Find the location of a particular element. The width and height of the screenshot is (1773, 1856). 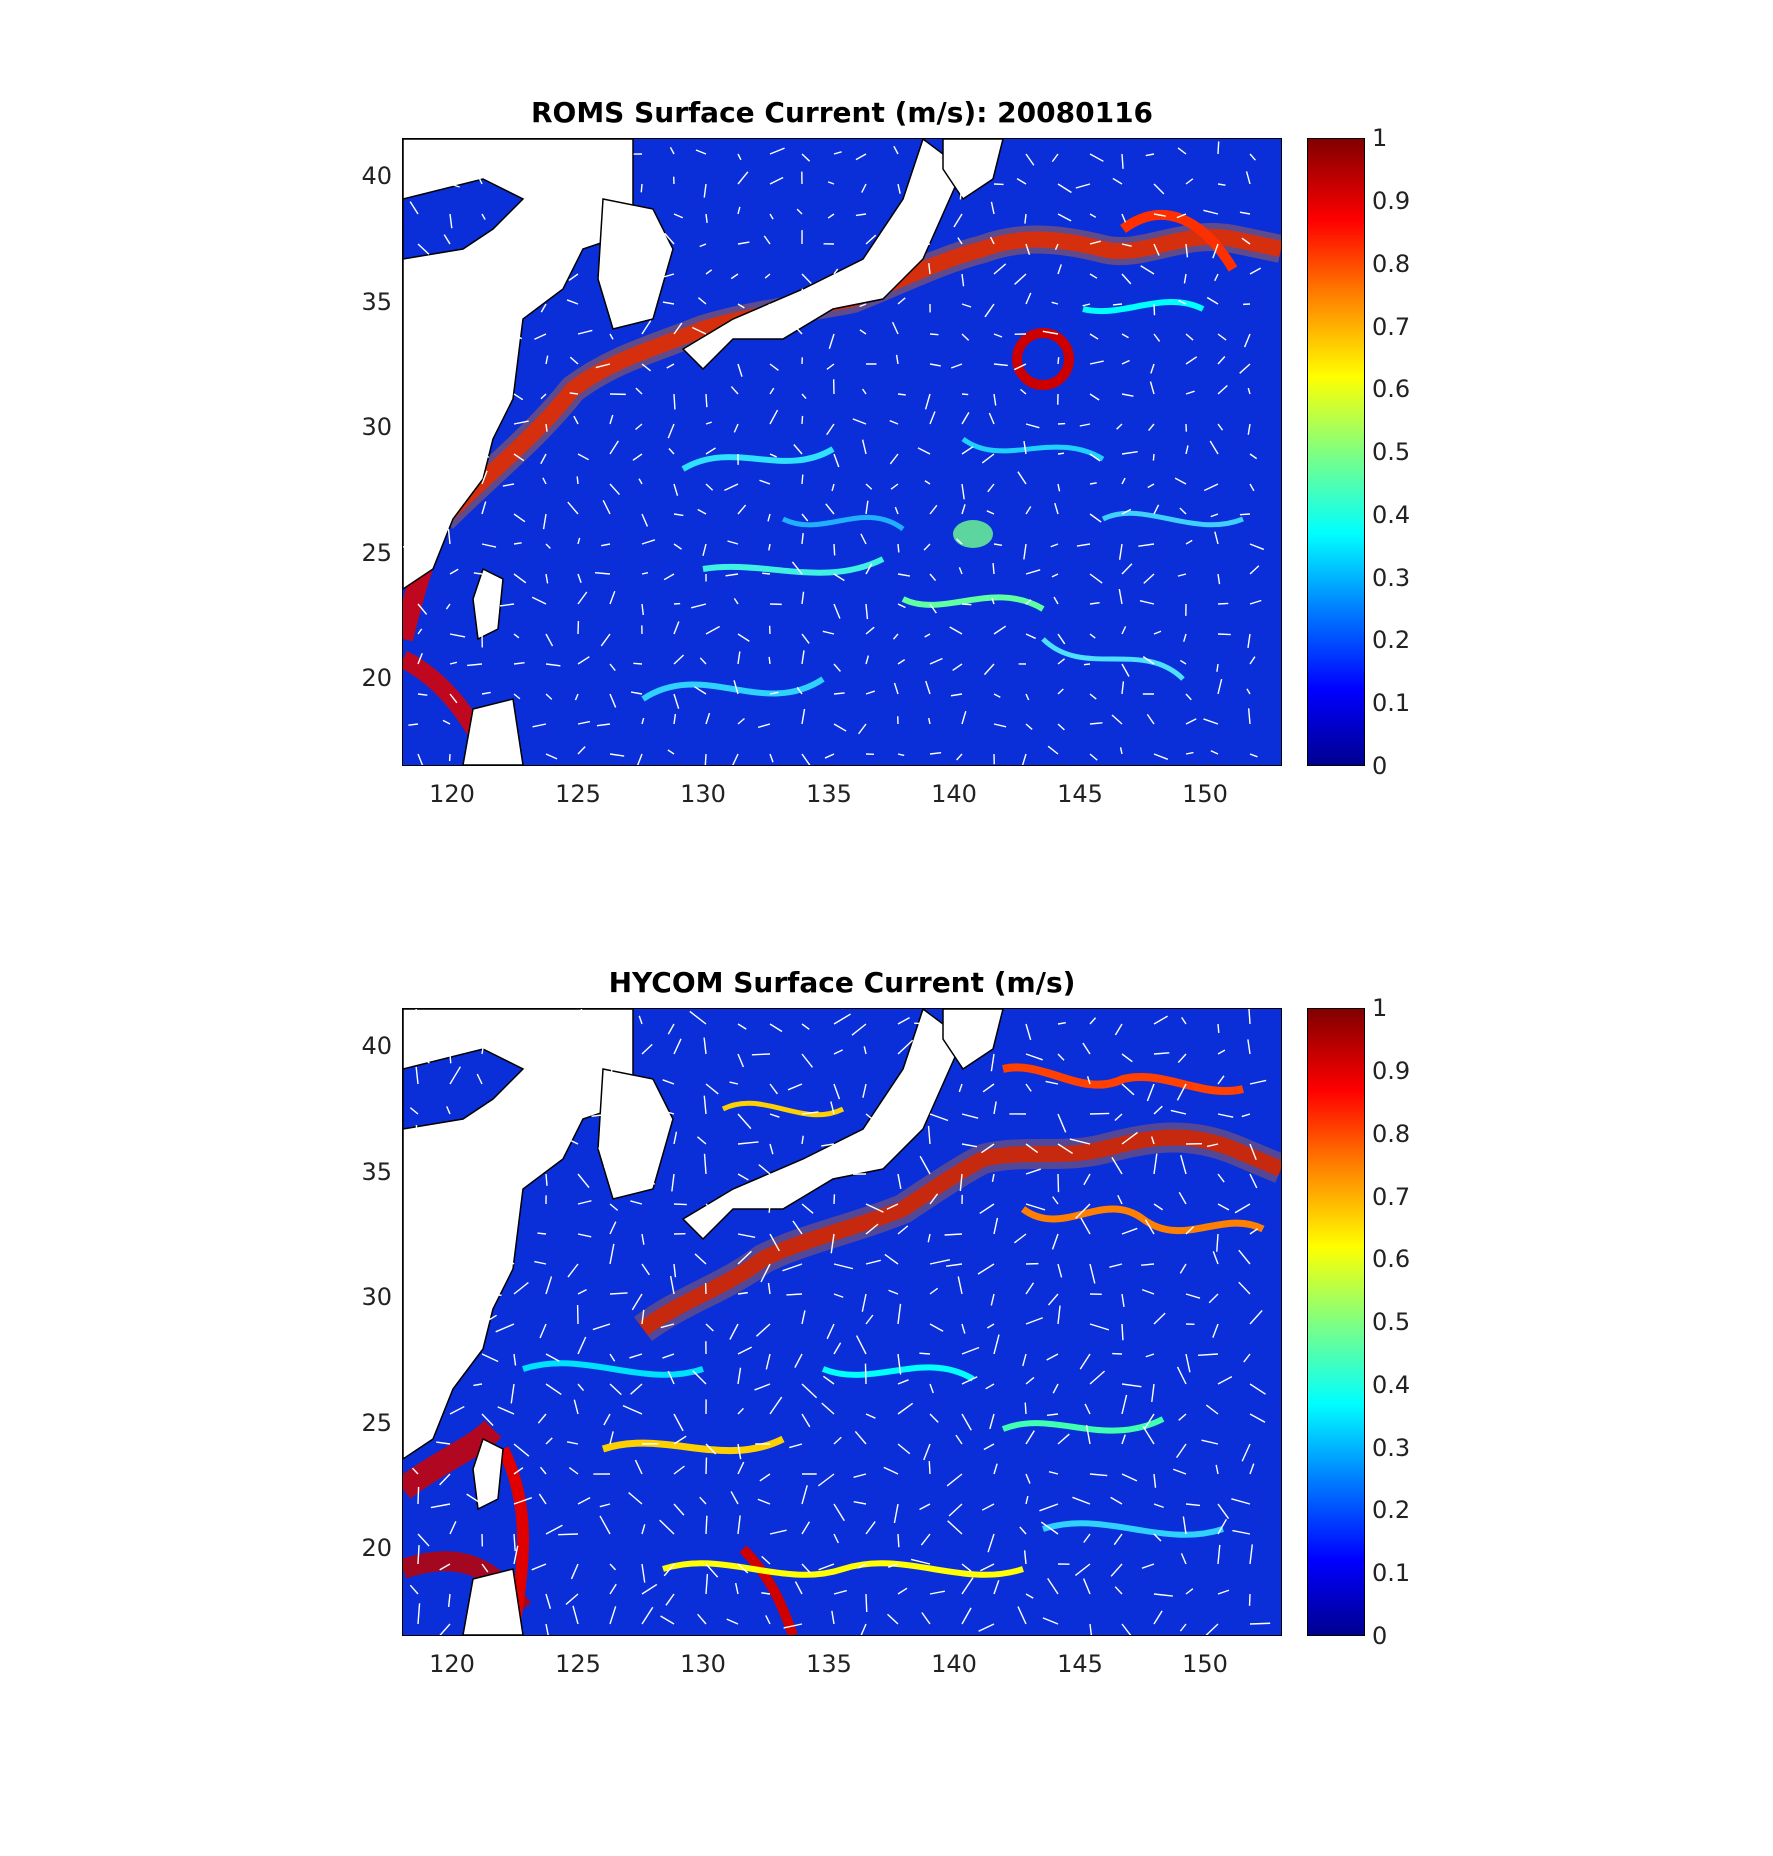

lon-tick: 120 is located at coordinates (452, 794).